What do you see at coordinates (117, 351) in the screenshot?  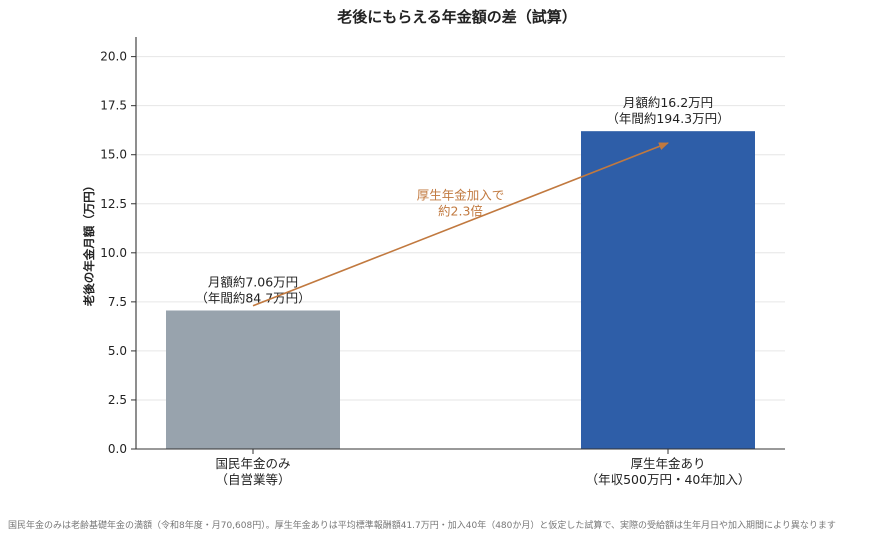 I see `y-tick-label: 5.0` at bounding box center [117, 351].